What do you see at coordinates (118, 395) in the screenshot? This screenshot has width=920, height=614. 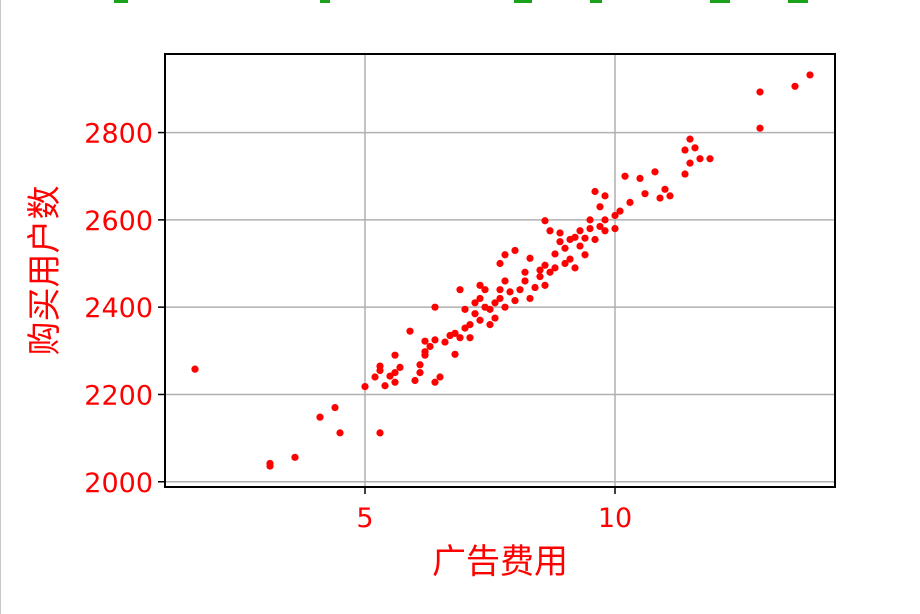 I see `y-tick-label: 2200` at bounding box center [118, 395].